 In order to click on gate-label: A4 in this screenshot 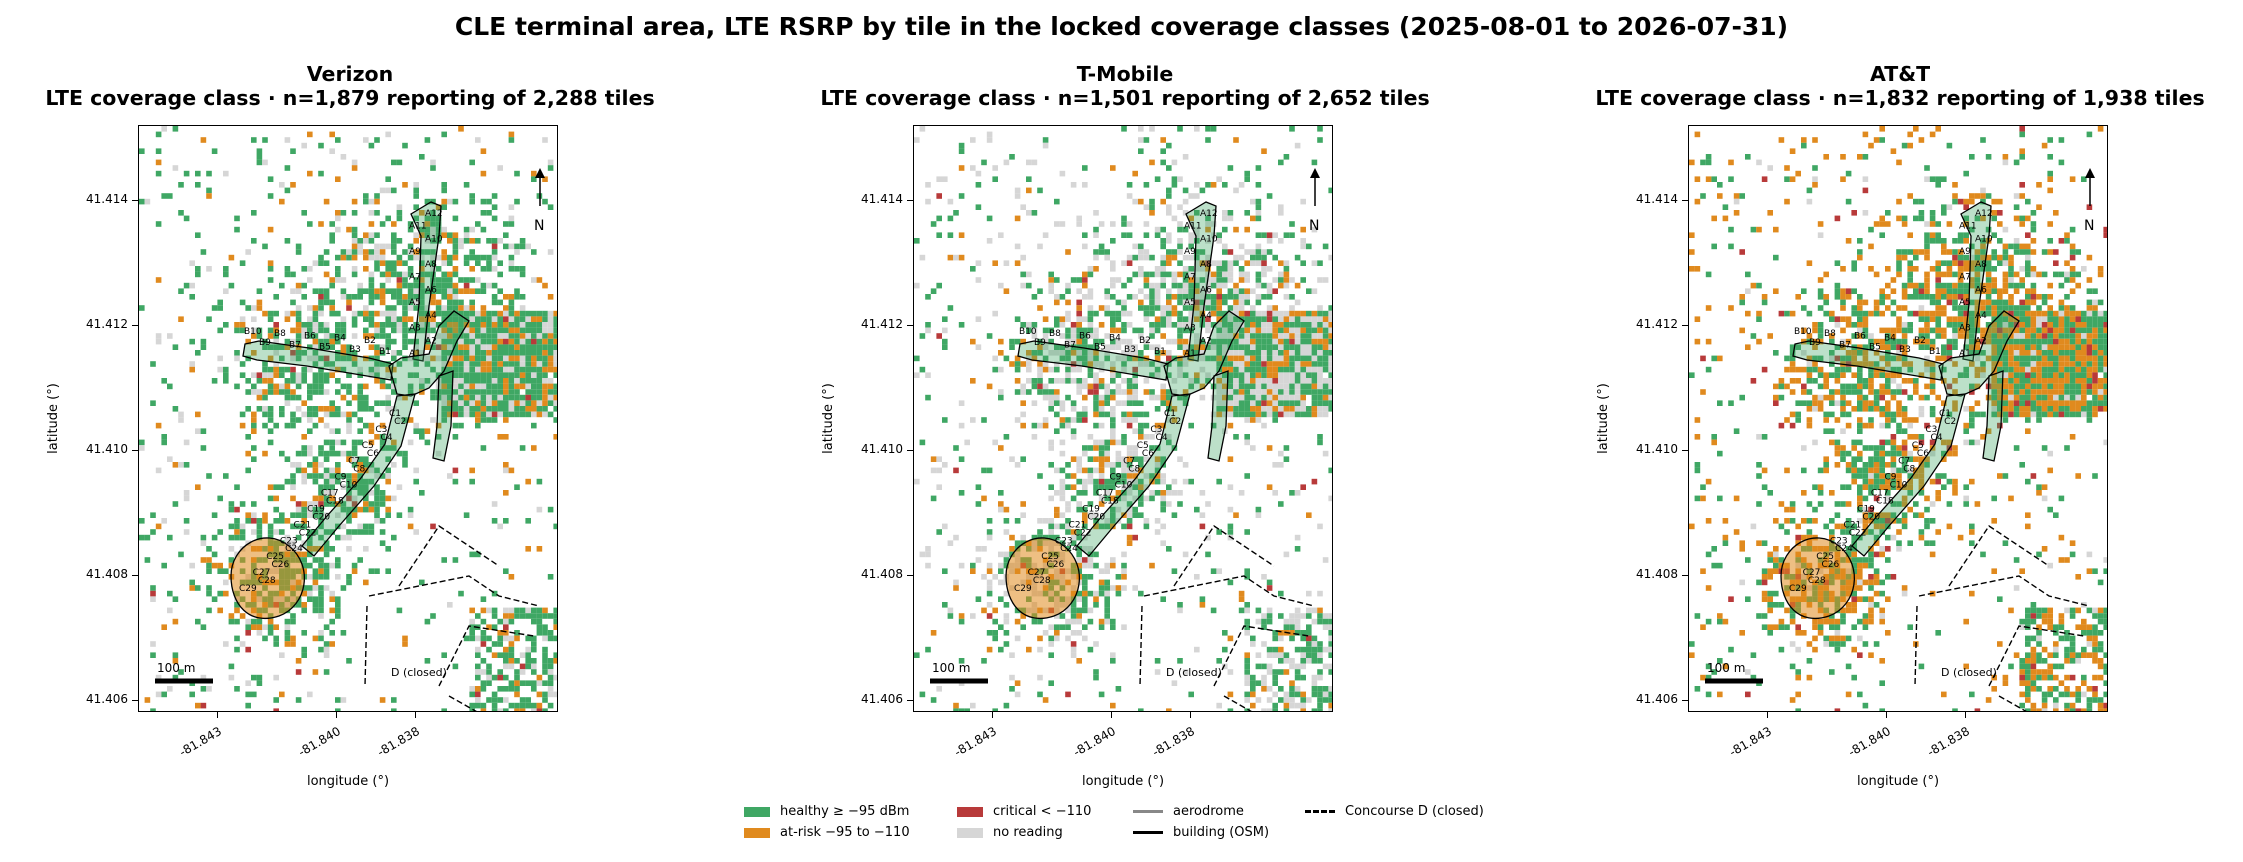, I will do `click(1206, 316)`.